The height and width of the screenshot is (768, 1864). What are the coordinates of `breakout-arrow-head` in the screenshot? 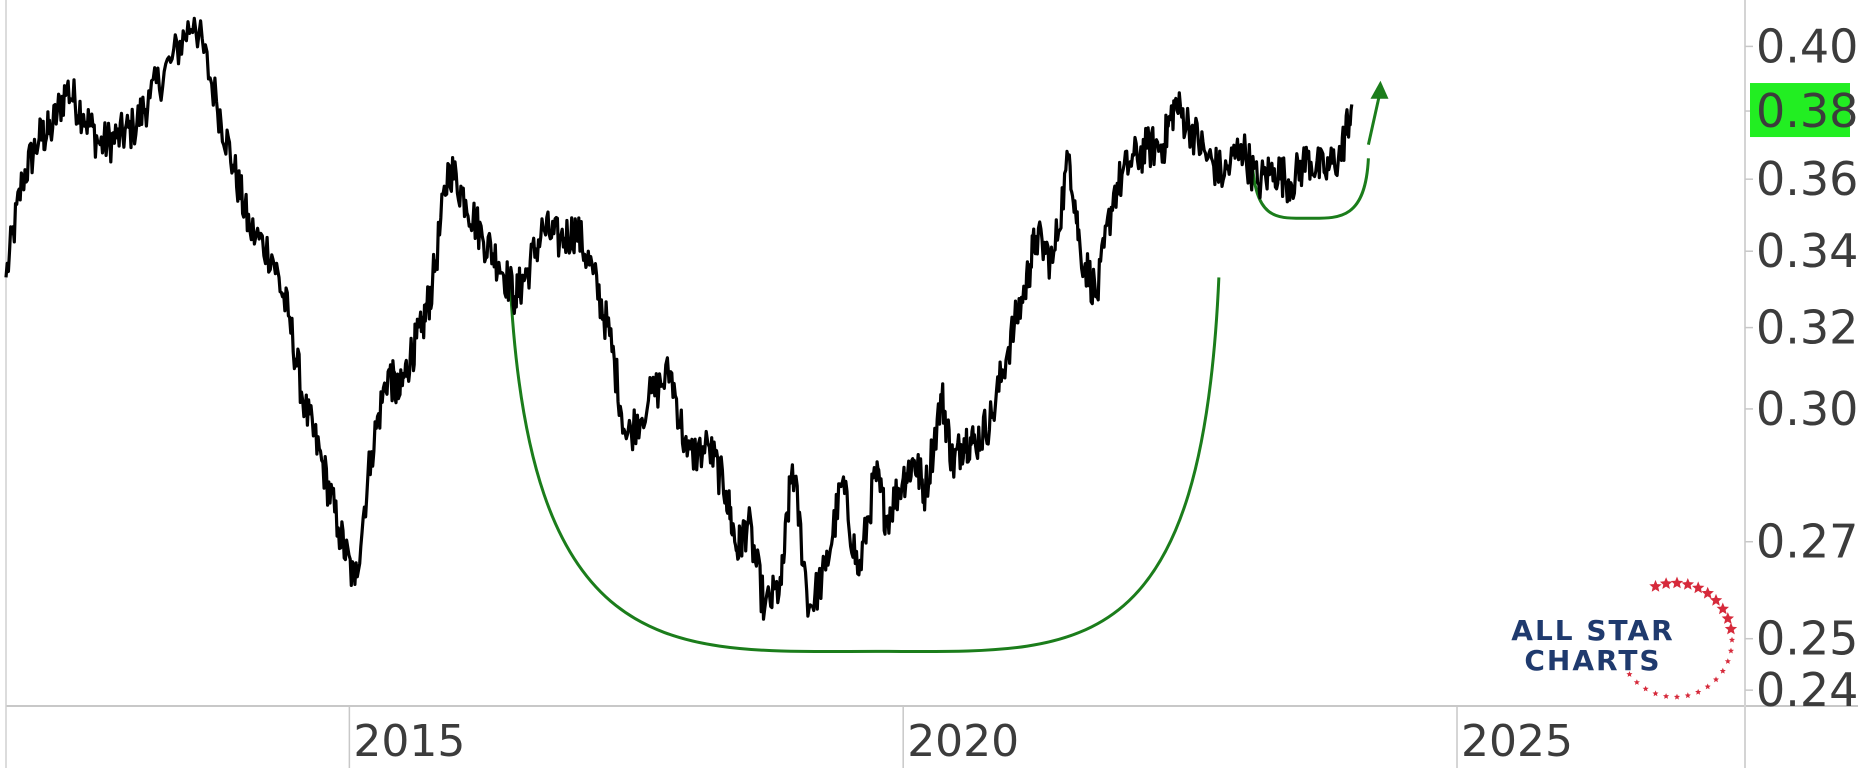 It's located at (1379, 89).